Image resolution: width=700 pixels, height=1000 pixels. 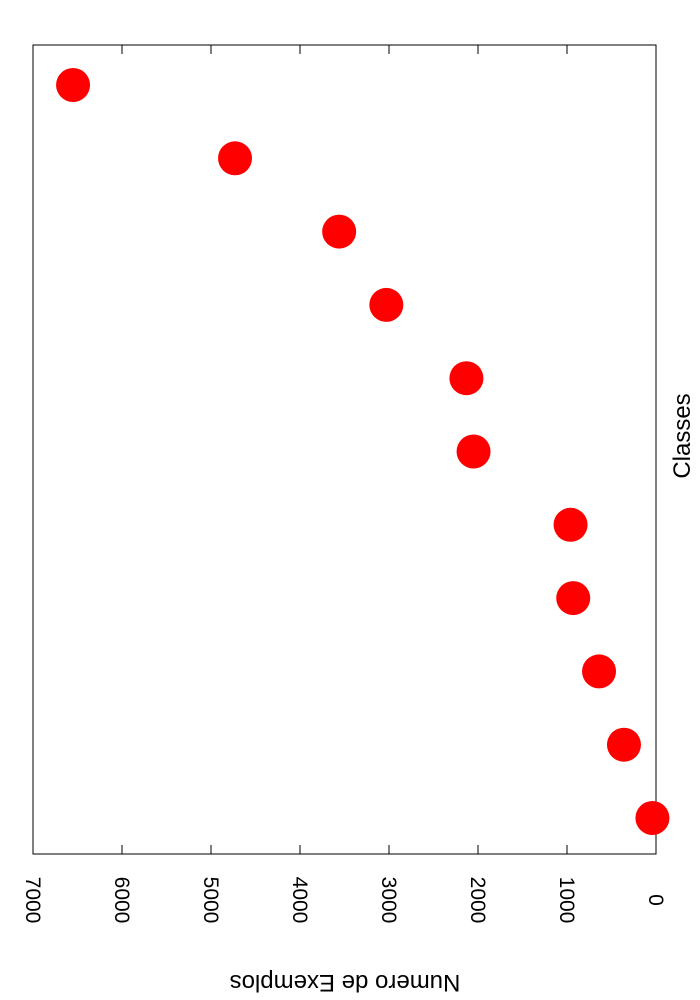 I want to click on x-axis-title: Classes, so click(x=682, y=435).